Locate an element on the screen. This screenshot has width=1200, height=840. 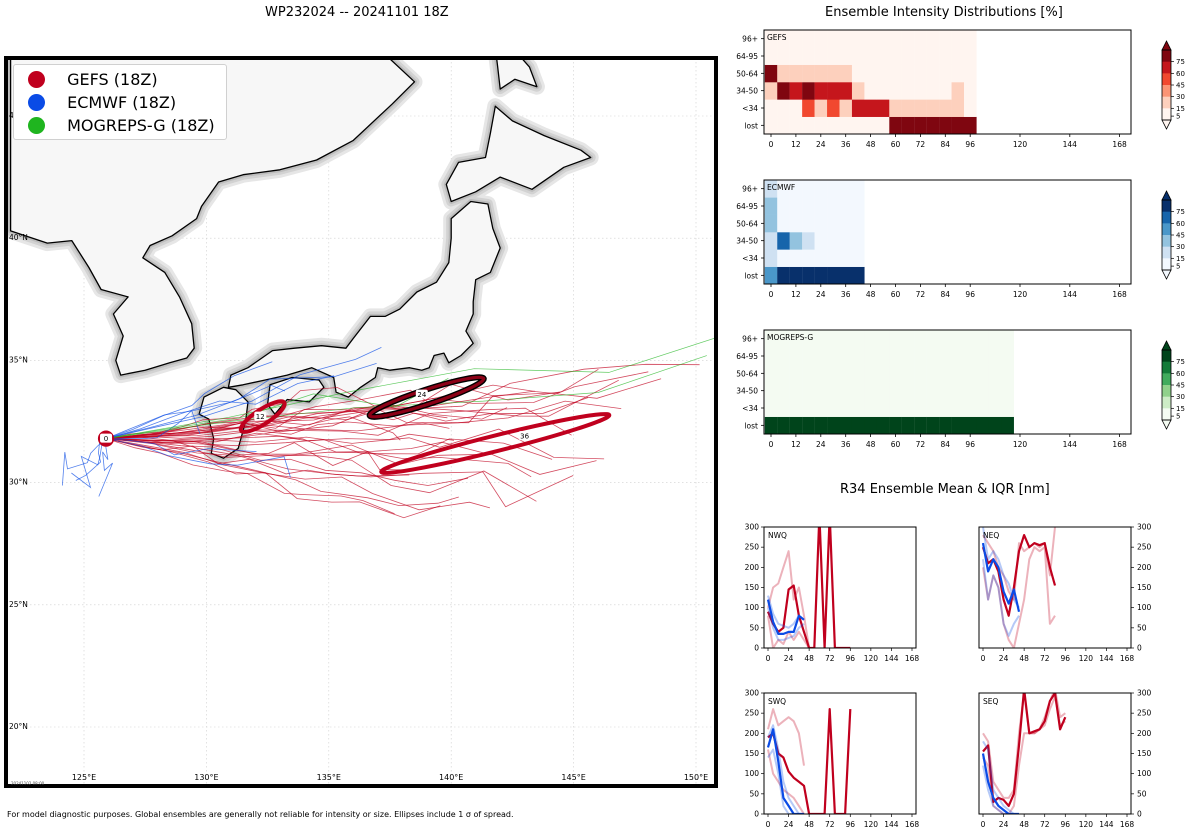
x-tick-label: 60 is located at coordinates (896, 144).